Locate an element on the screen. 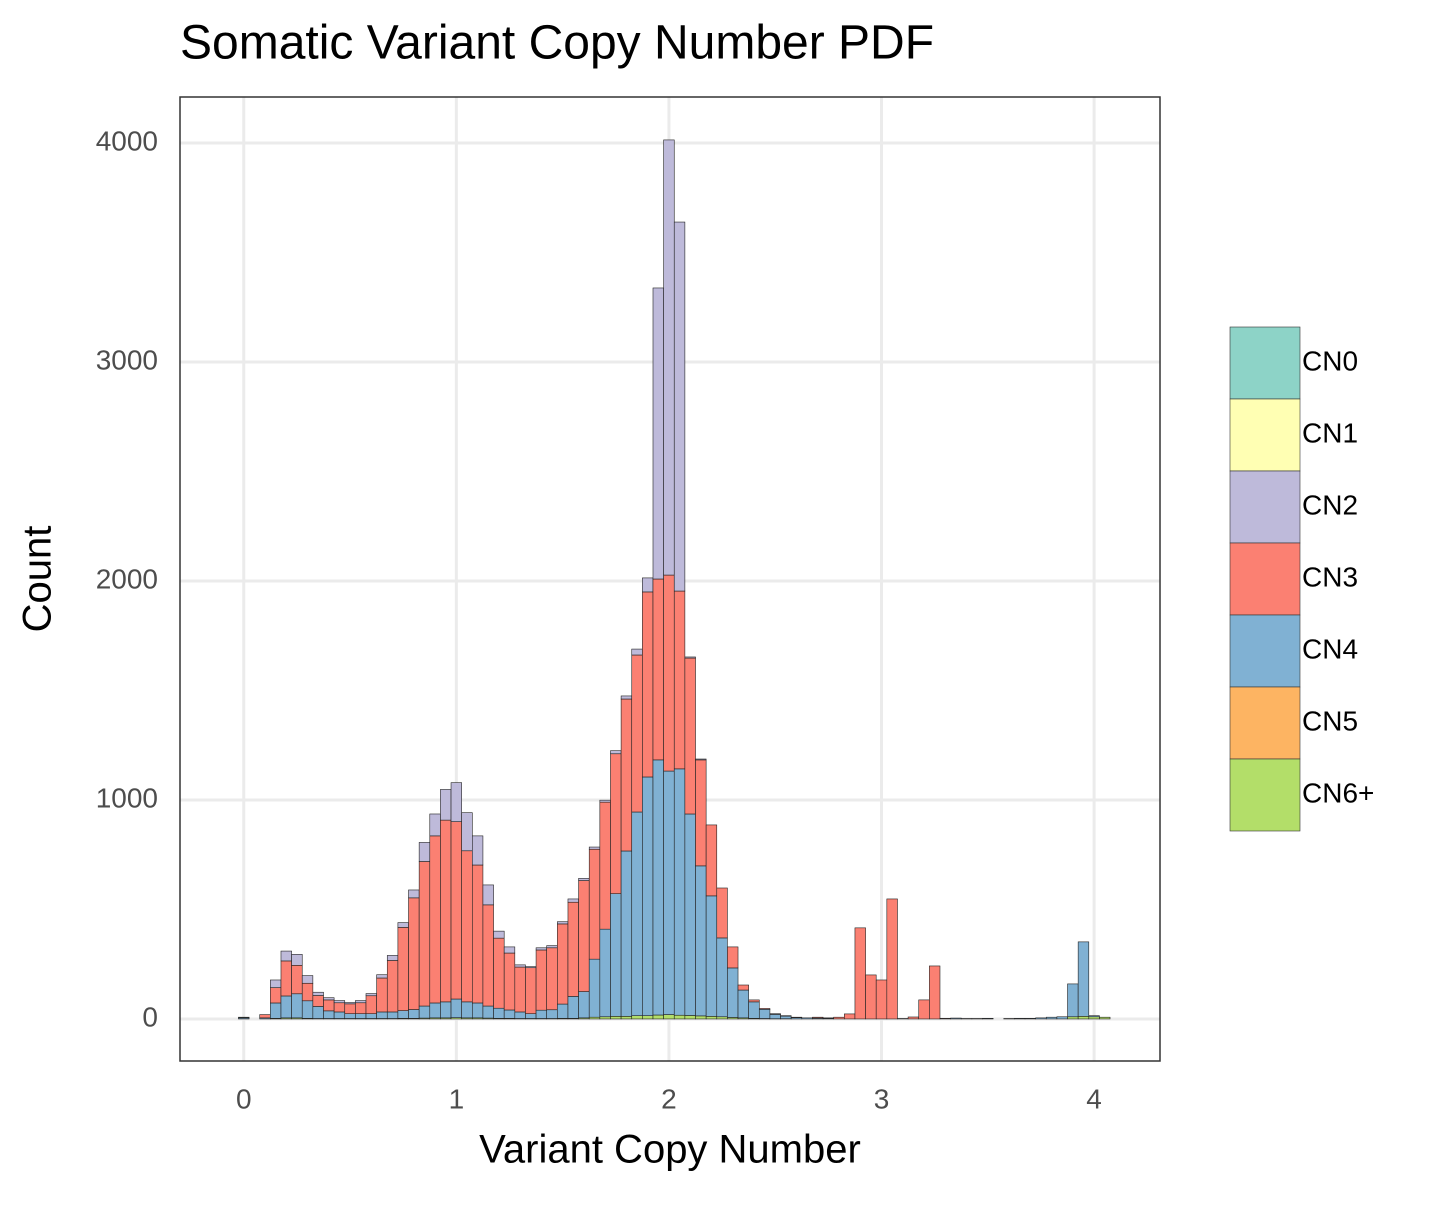 The width and height of the screenshot is (1440, 1205). y-tick-label: 1000 is located at coordinates (127, 797).